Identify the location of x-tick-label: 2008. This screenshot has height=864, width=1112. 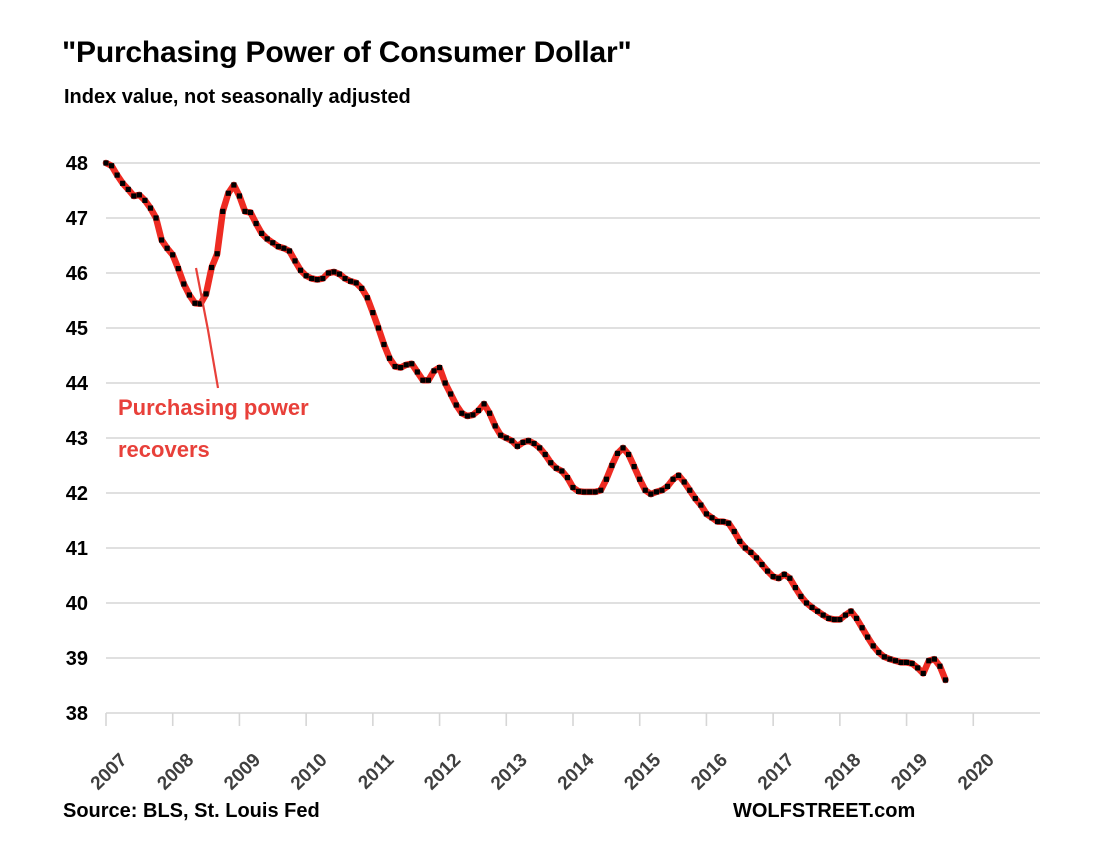
(176, 772).